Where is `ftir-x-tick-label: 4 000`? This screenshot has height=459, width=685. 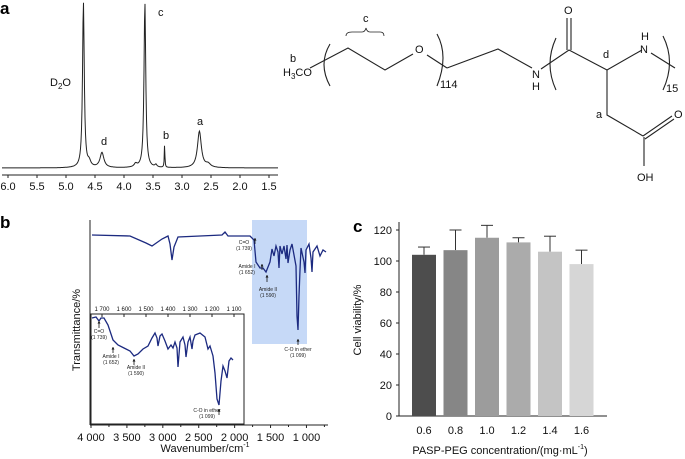 ftir-x-tick-label: 4 000 is located at coordinates (91, 438).